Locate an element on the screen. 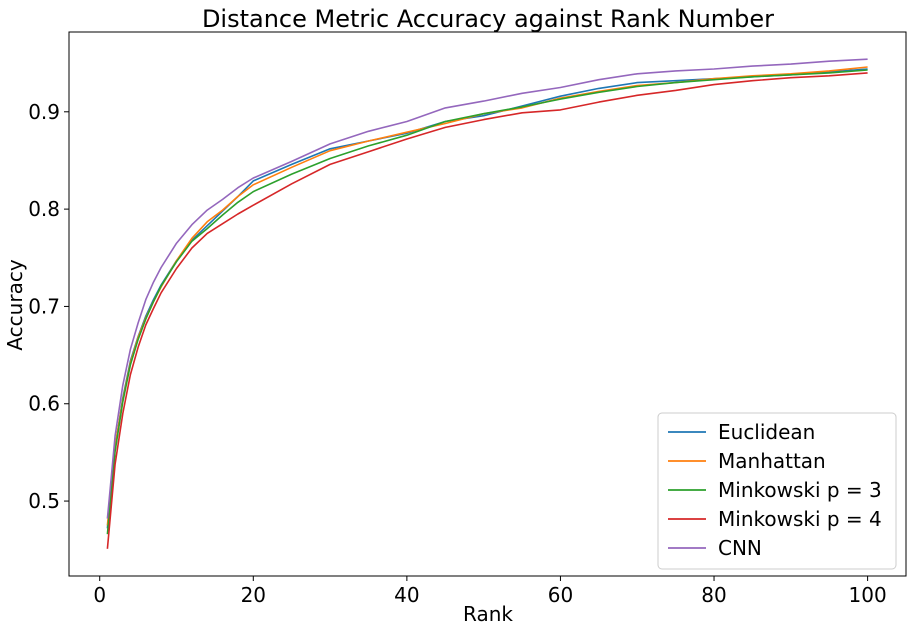 Image resolution: width=916 pixels, height=631 pixels. legend-box is located at coordinates (777, 491).